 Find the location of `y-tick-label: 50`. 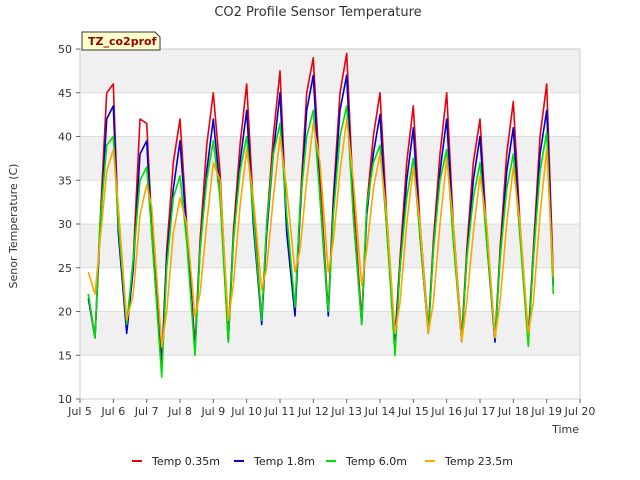

y-tick-label: 50 is located at coordinates (65, 49).